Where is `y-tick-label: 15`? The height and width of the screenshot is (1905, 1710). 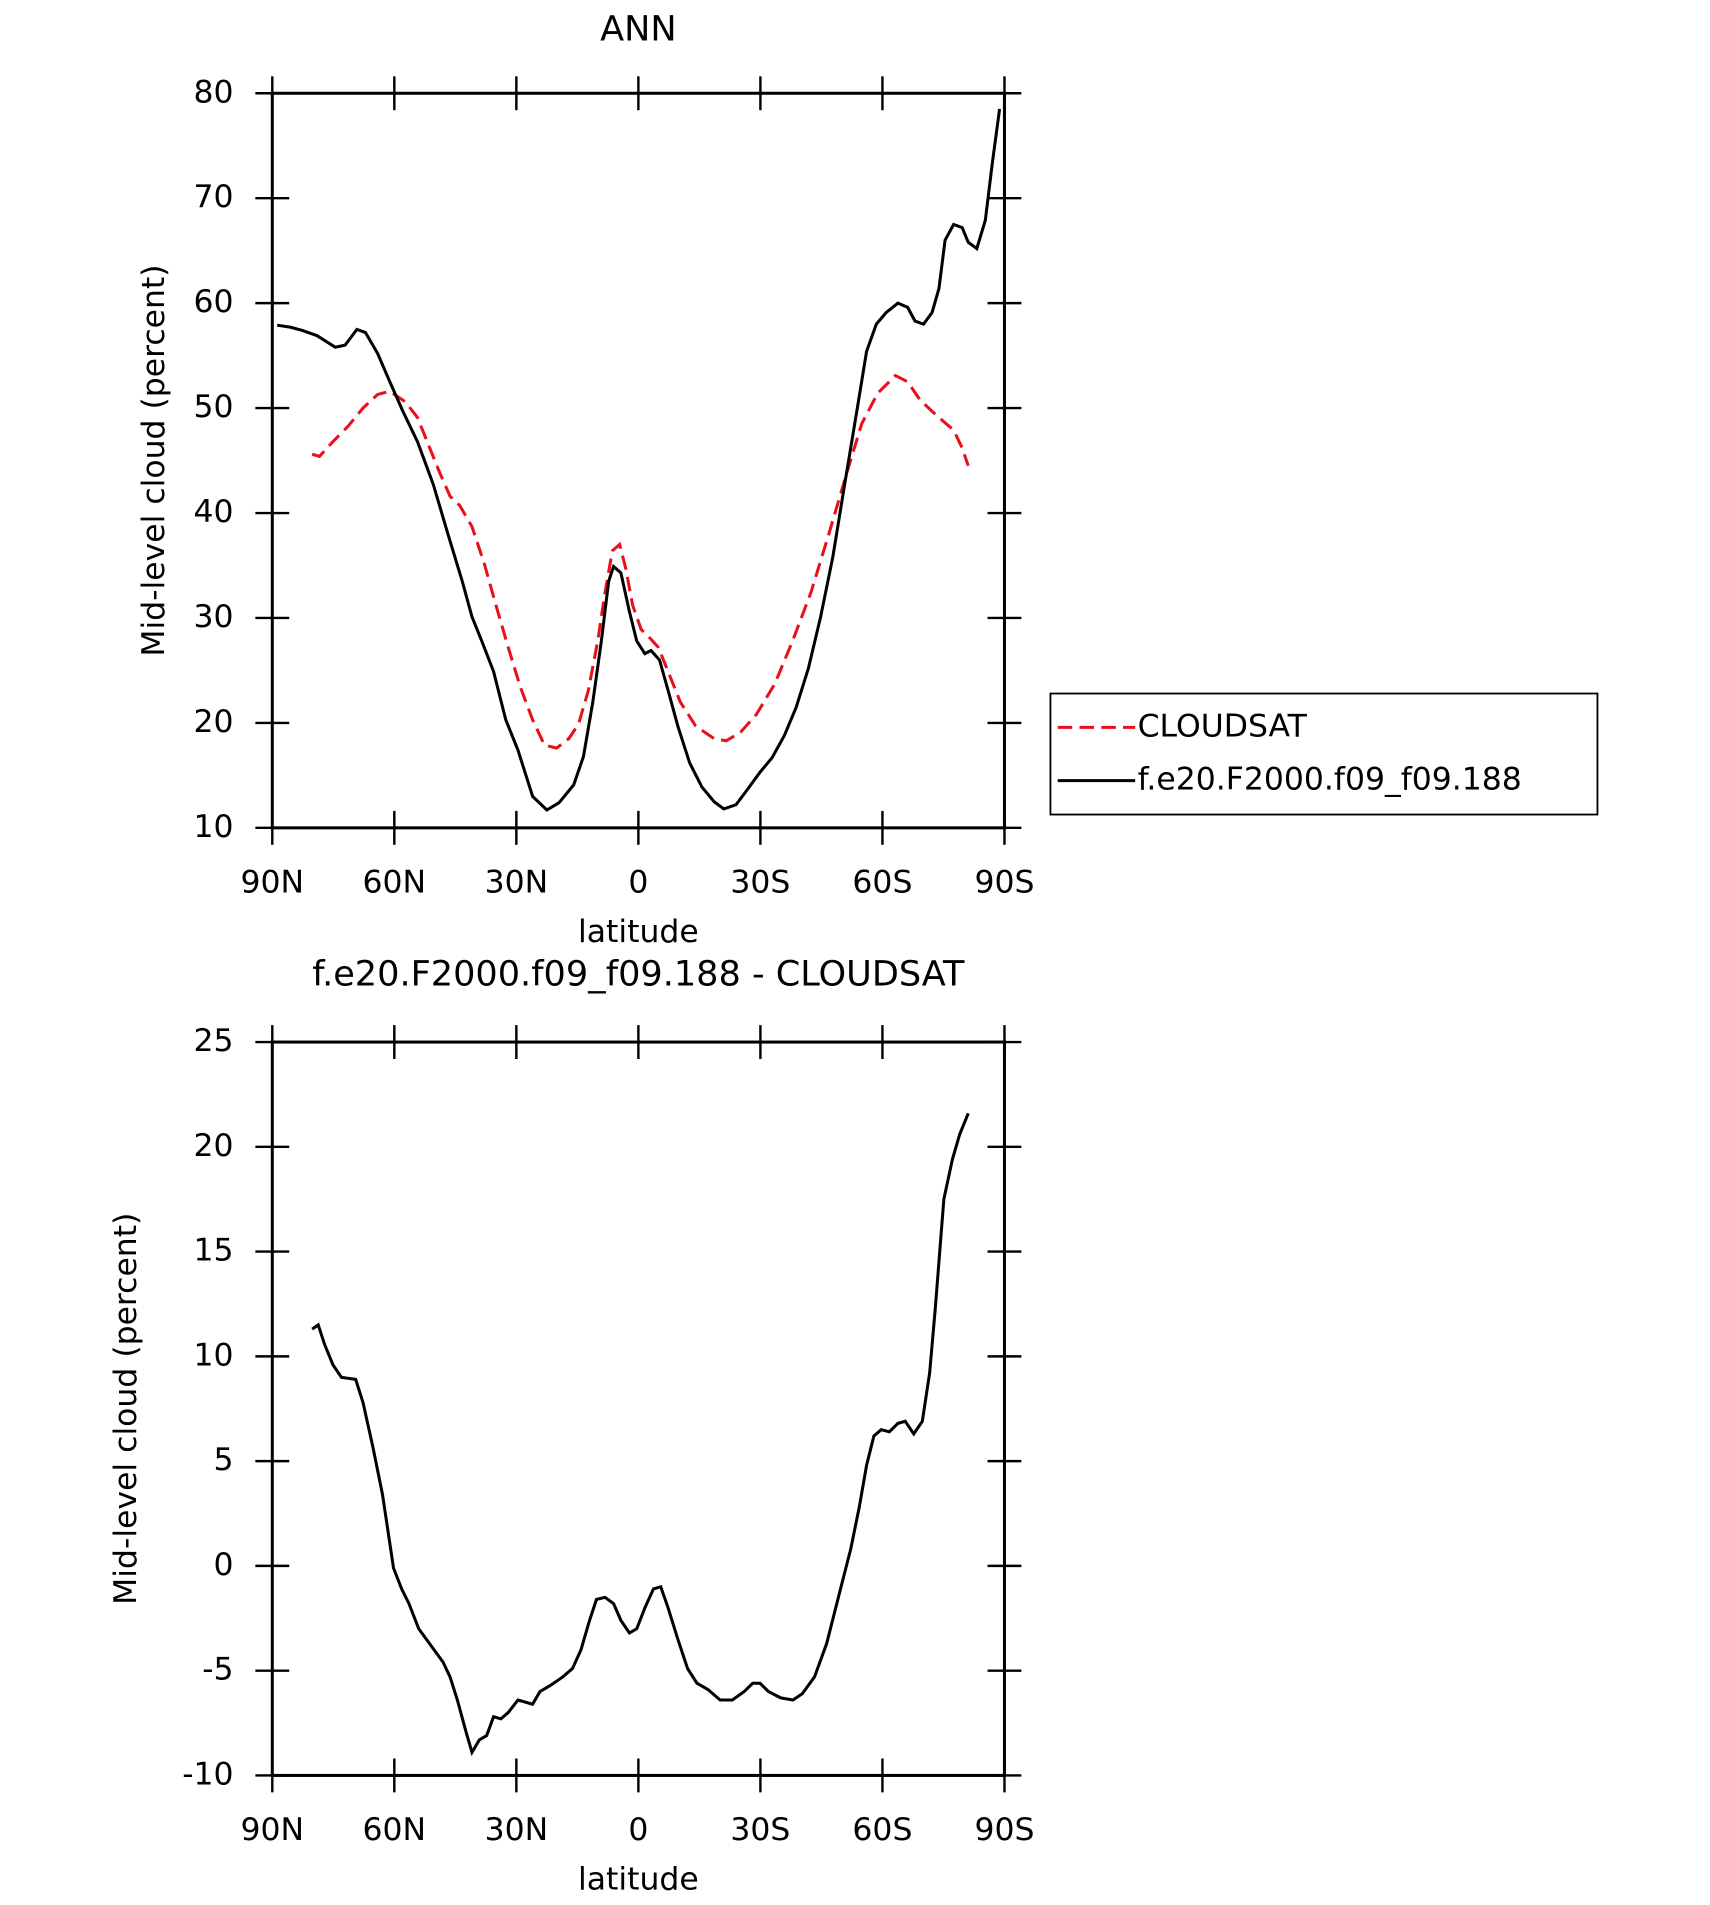
y-tick-label: 15 is located at coordinates (214, 1251).